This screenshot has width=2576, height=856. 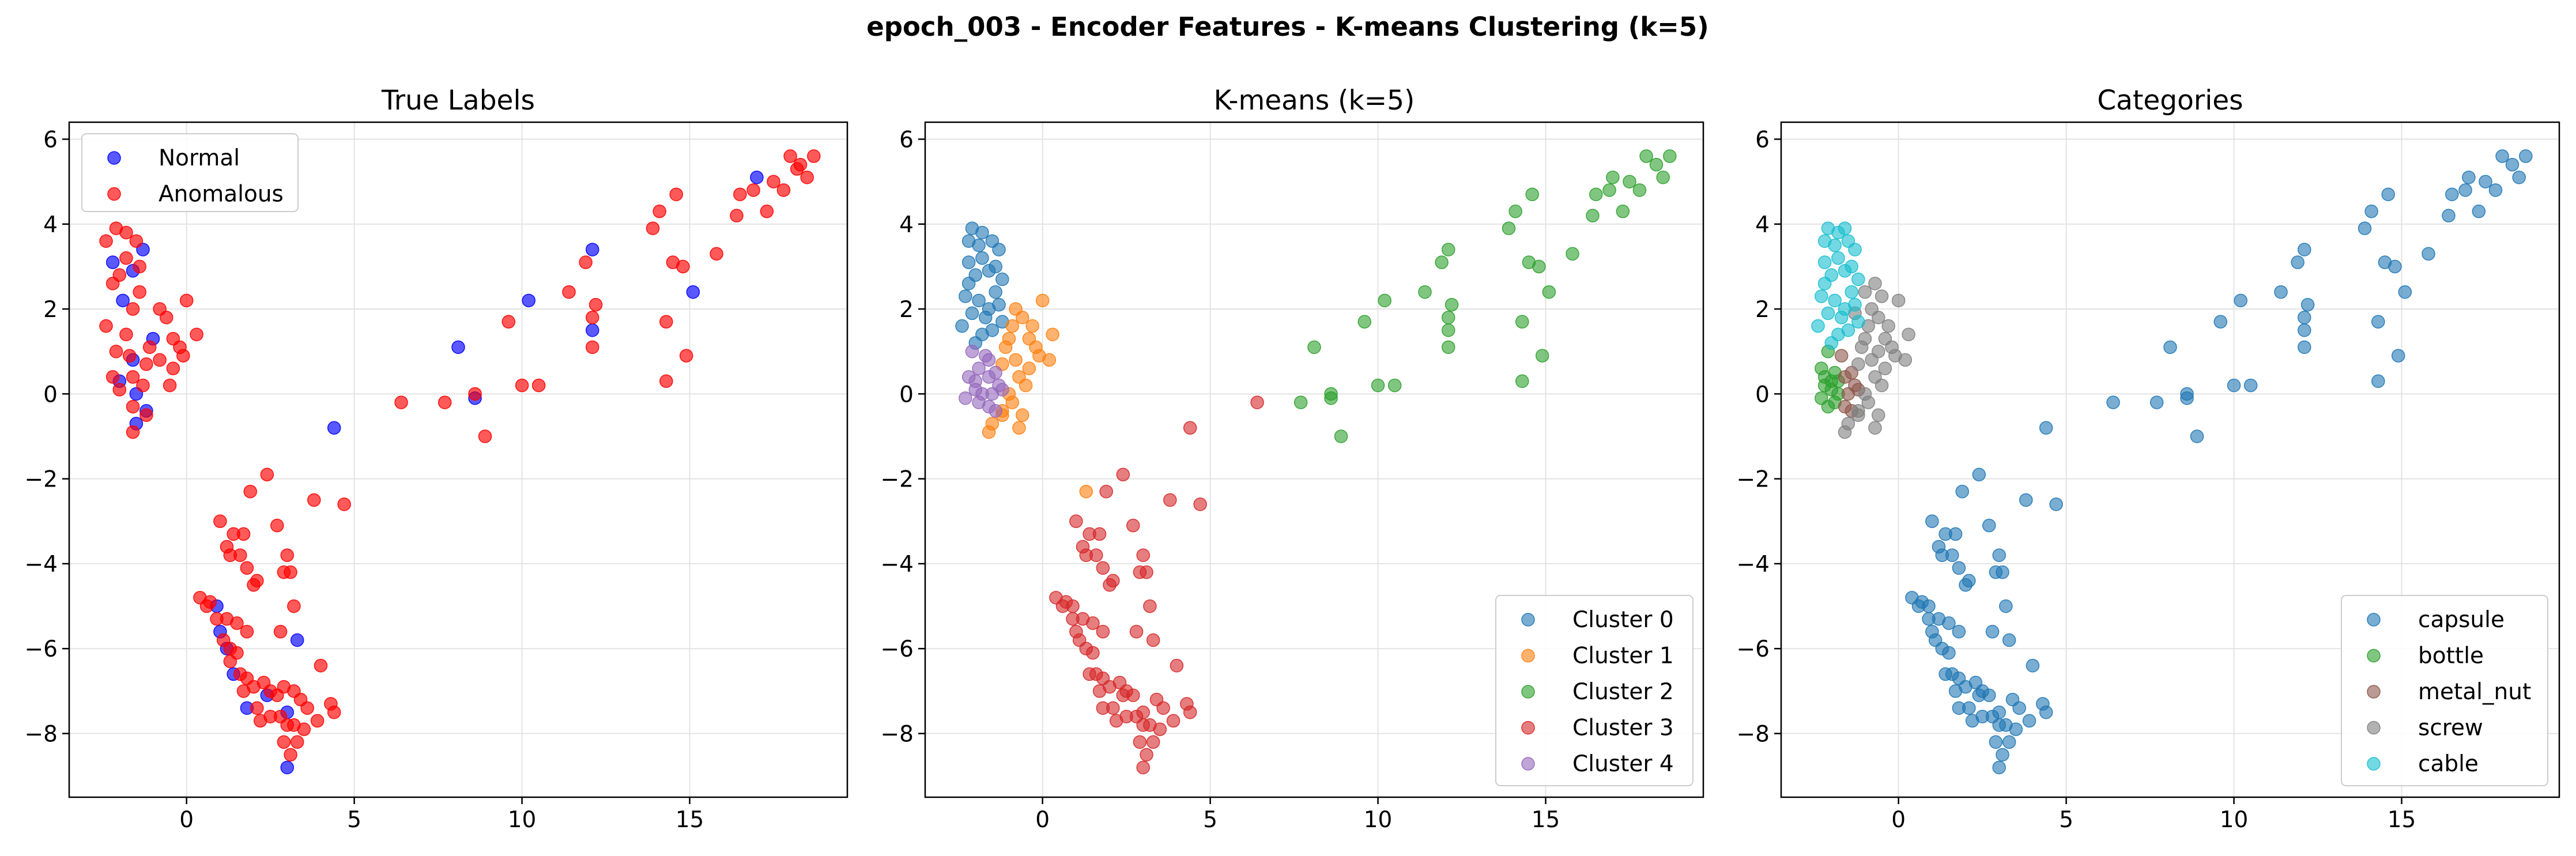 What do you see at coordinates (2170, 100) in the screenshot?
I see `panel-title: Categories` at bounding box center [2170, 100].